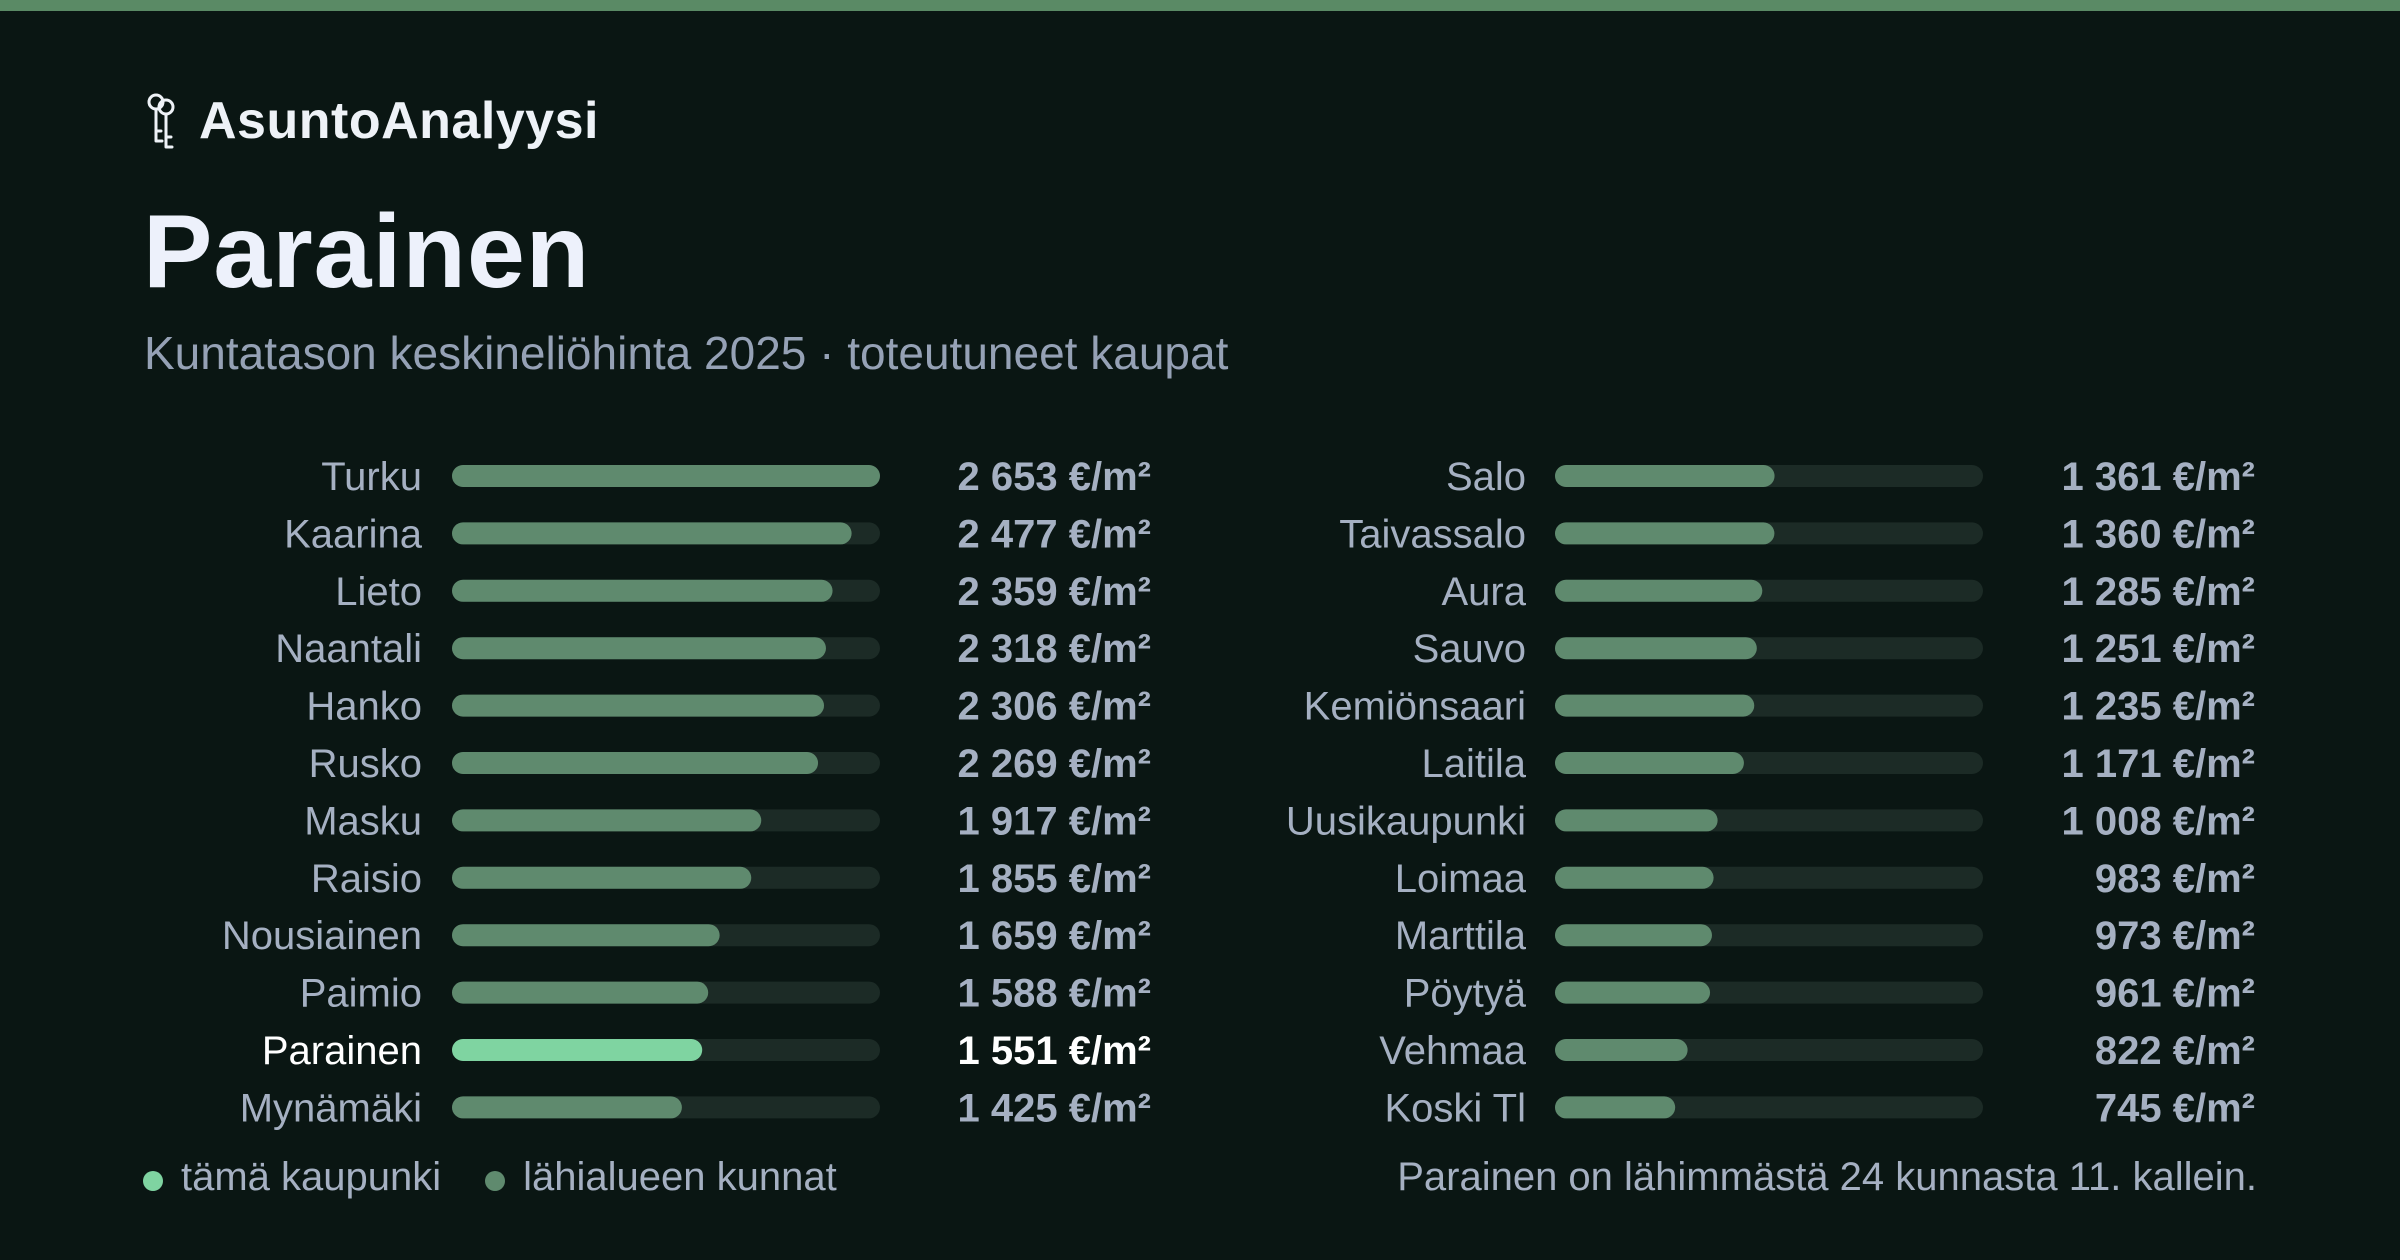  I want to click on bar-kaarina, so click(652, 533).